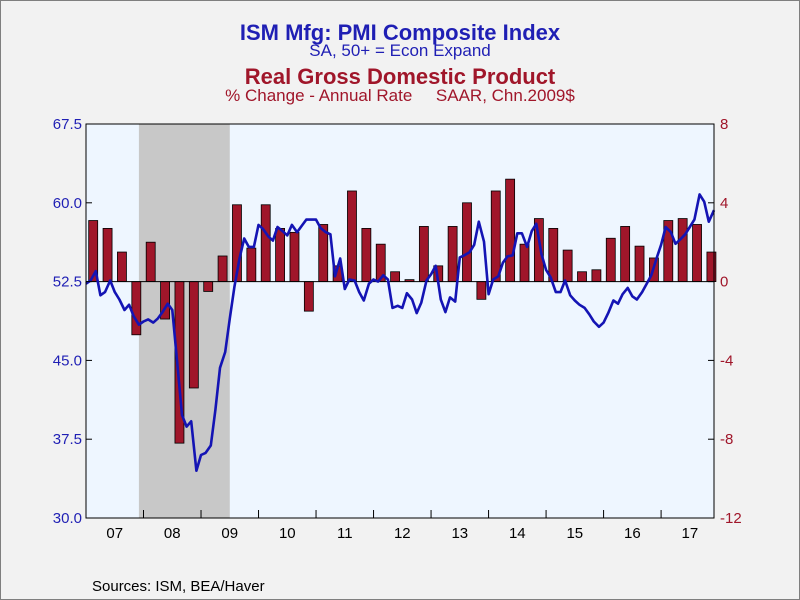 This screenshot has height=600, width=800. I want to click on x-tick-label: 17, so click(690, 533).